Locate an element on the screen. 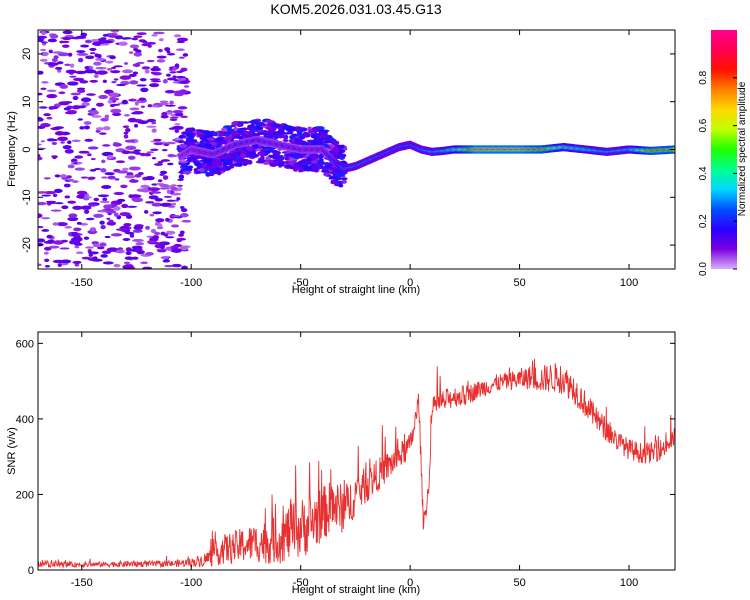 Image resolution: width=750 pixels, height=600 pixels. x-tick-label: -150 is located at coordinates (82, 283).